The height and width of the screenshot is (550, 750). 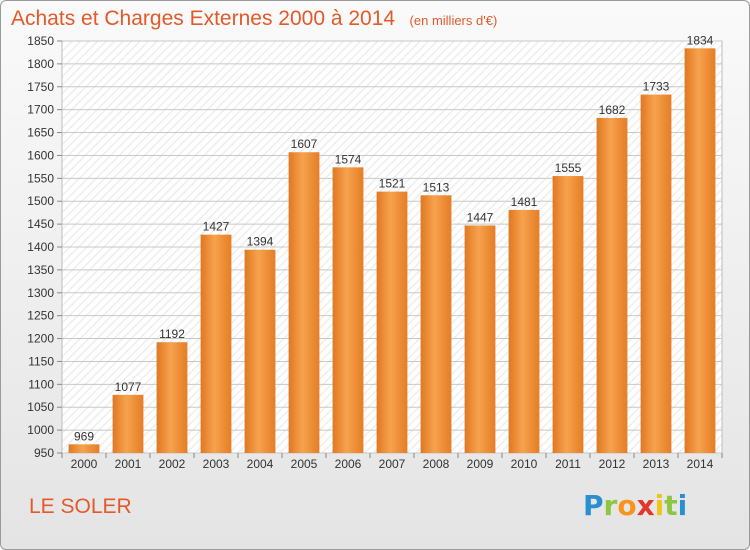 What do you see at coordinates (203, 18) in the screenshot?
I see `chart-title: Achats et Charges Externes 2000 à 2014` at bounding box center [203, 18].